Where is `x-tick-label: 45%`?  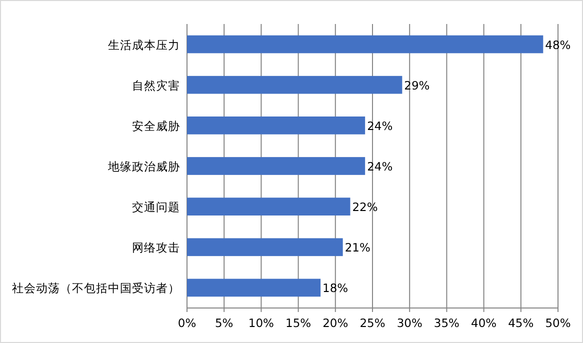 x-tick-label: 45% is located at coordinates (521, 323).